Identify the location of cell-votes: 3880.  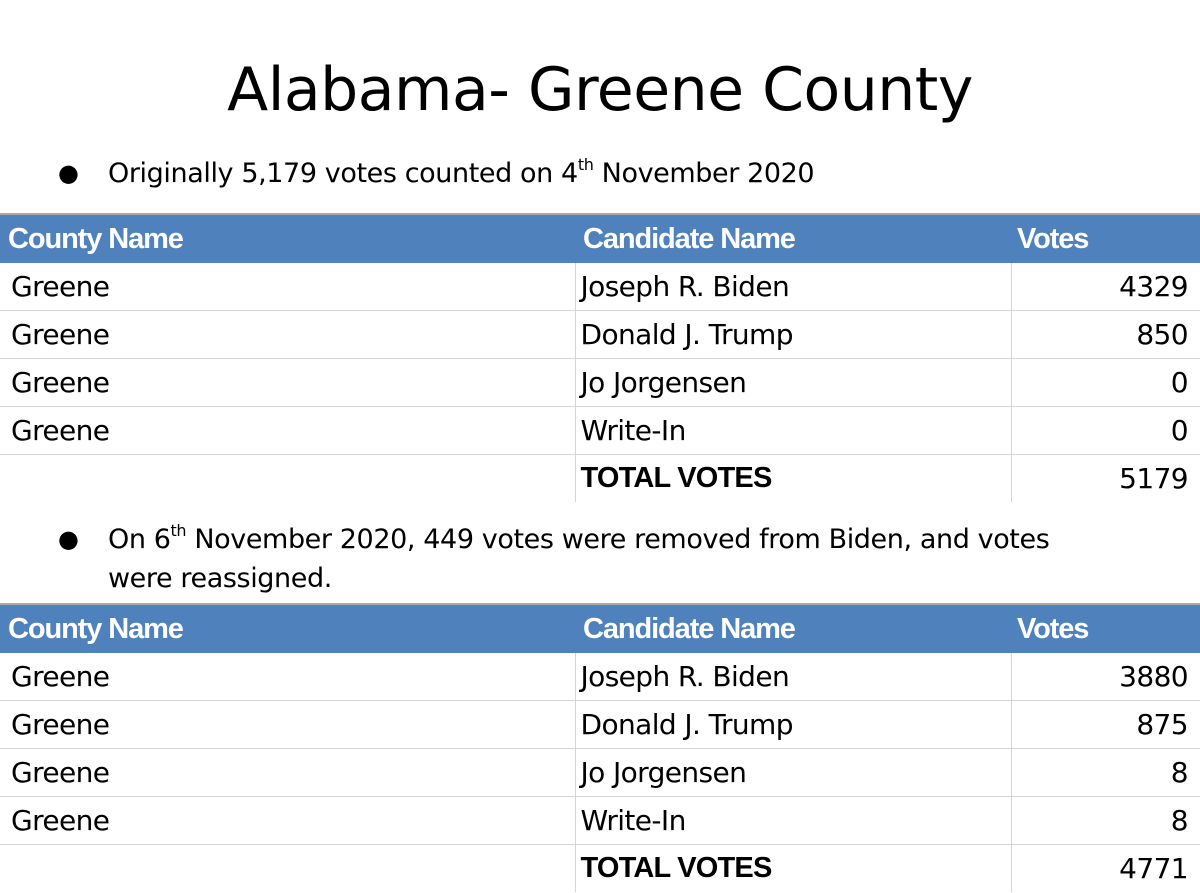
(1105, 677).